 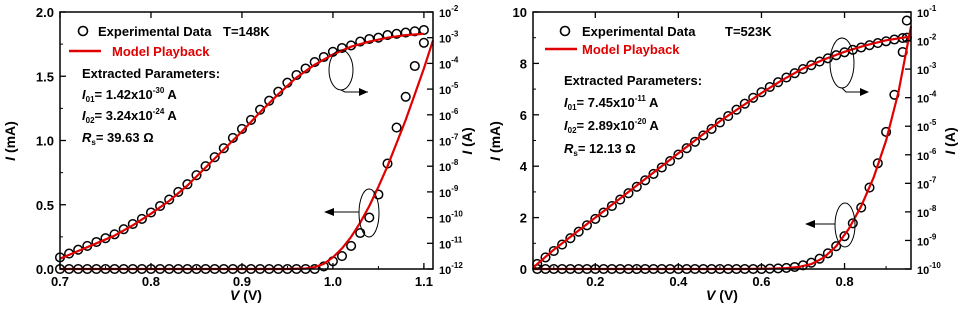 I want to click on y2-tick-label: 10⁻¹², so click(x=451, y=269).